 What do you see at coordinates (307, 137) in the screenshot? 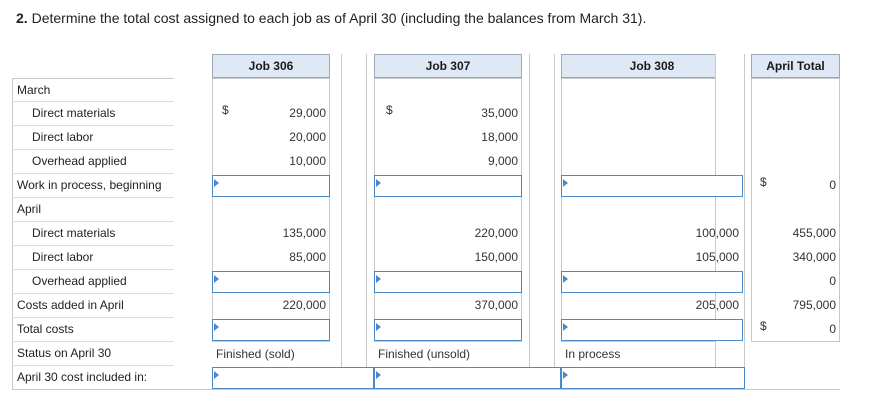
I see `job306-dl-march: 20,000` at bounding box center [307, 137].